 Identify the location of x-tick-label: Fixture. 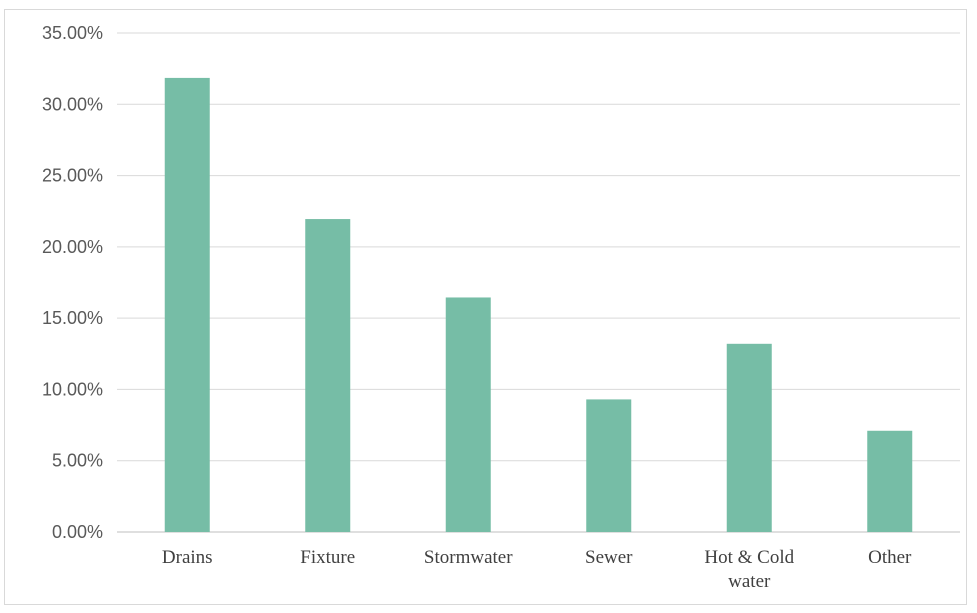
(327, 557).